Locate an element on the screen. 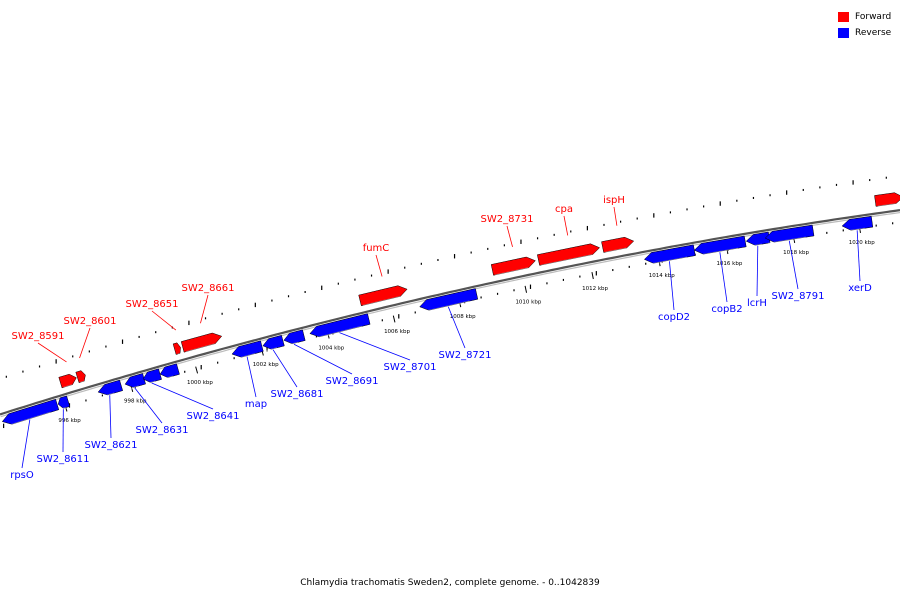  axis-tick-label: 1002 kbp is located at coordinates (266, 365).